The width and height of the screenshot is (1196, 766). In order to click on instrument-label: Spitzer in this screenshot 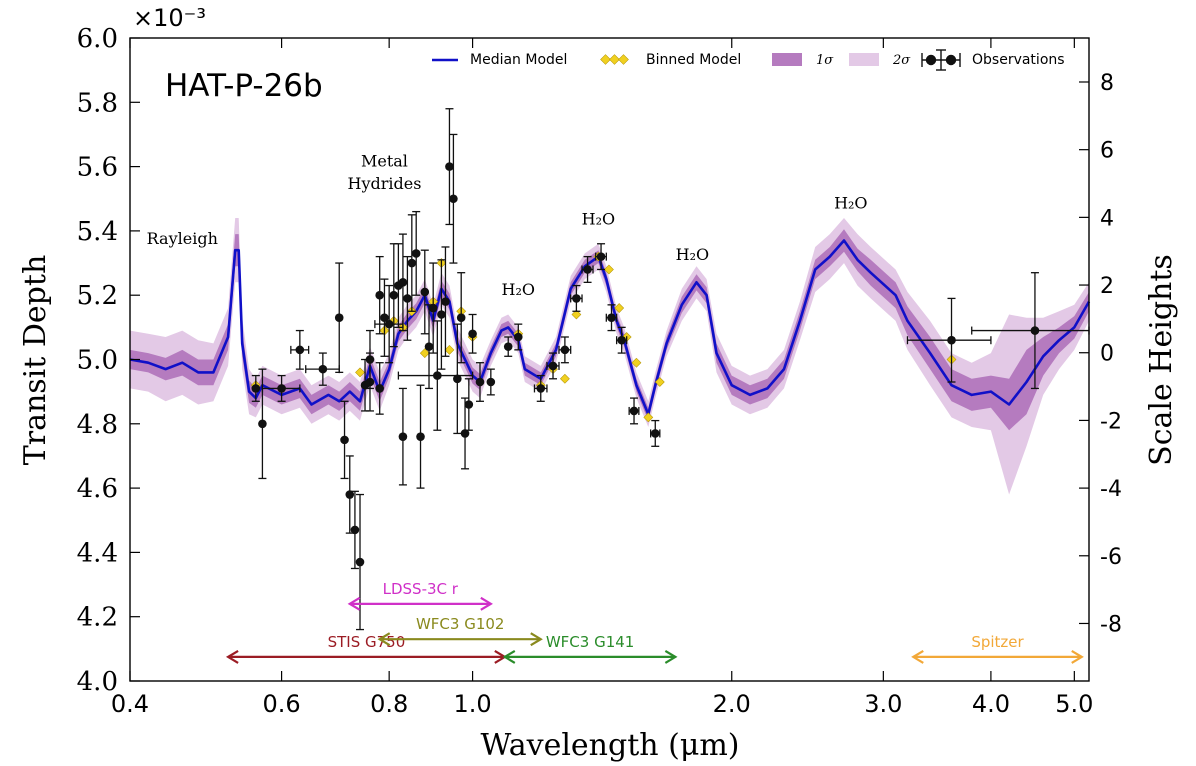, I will do `click(997, 642)`.